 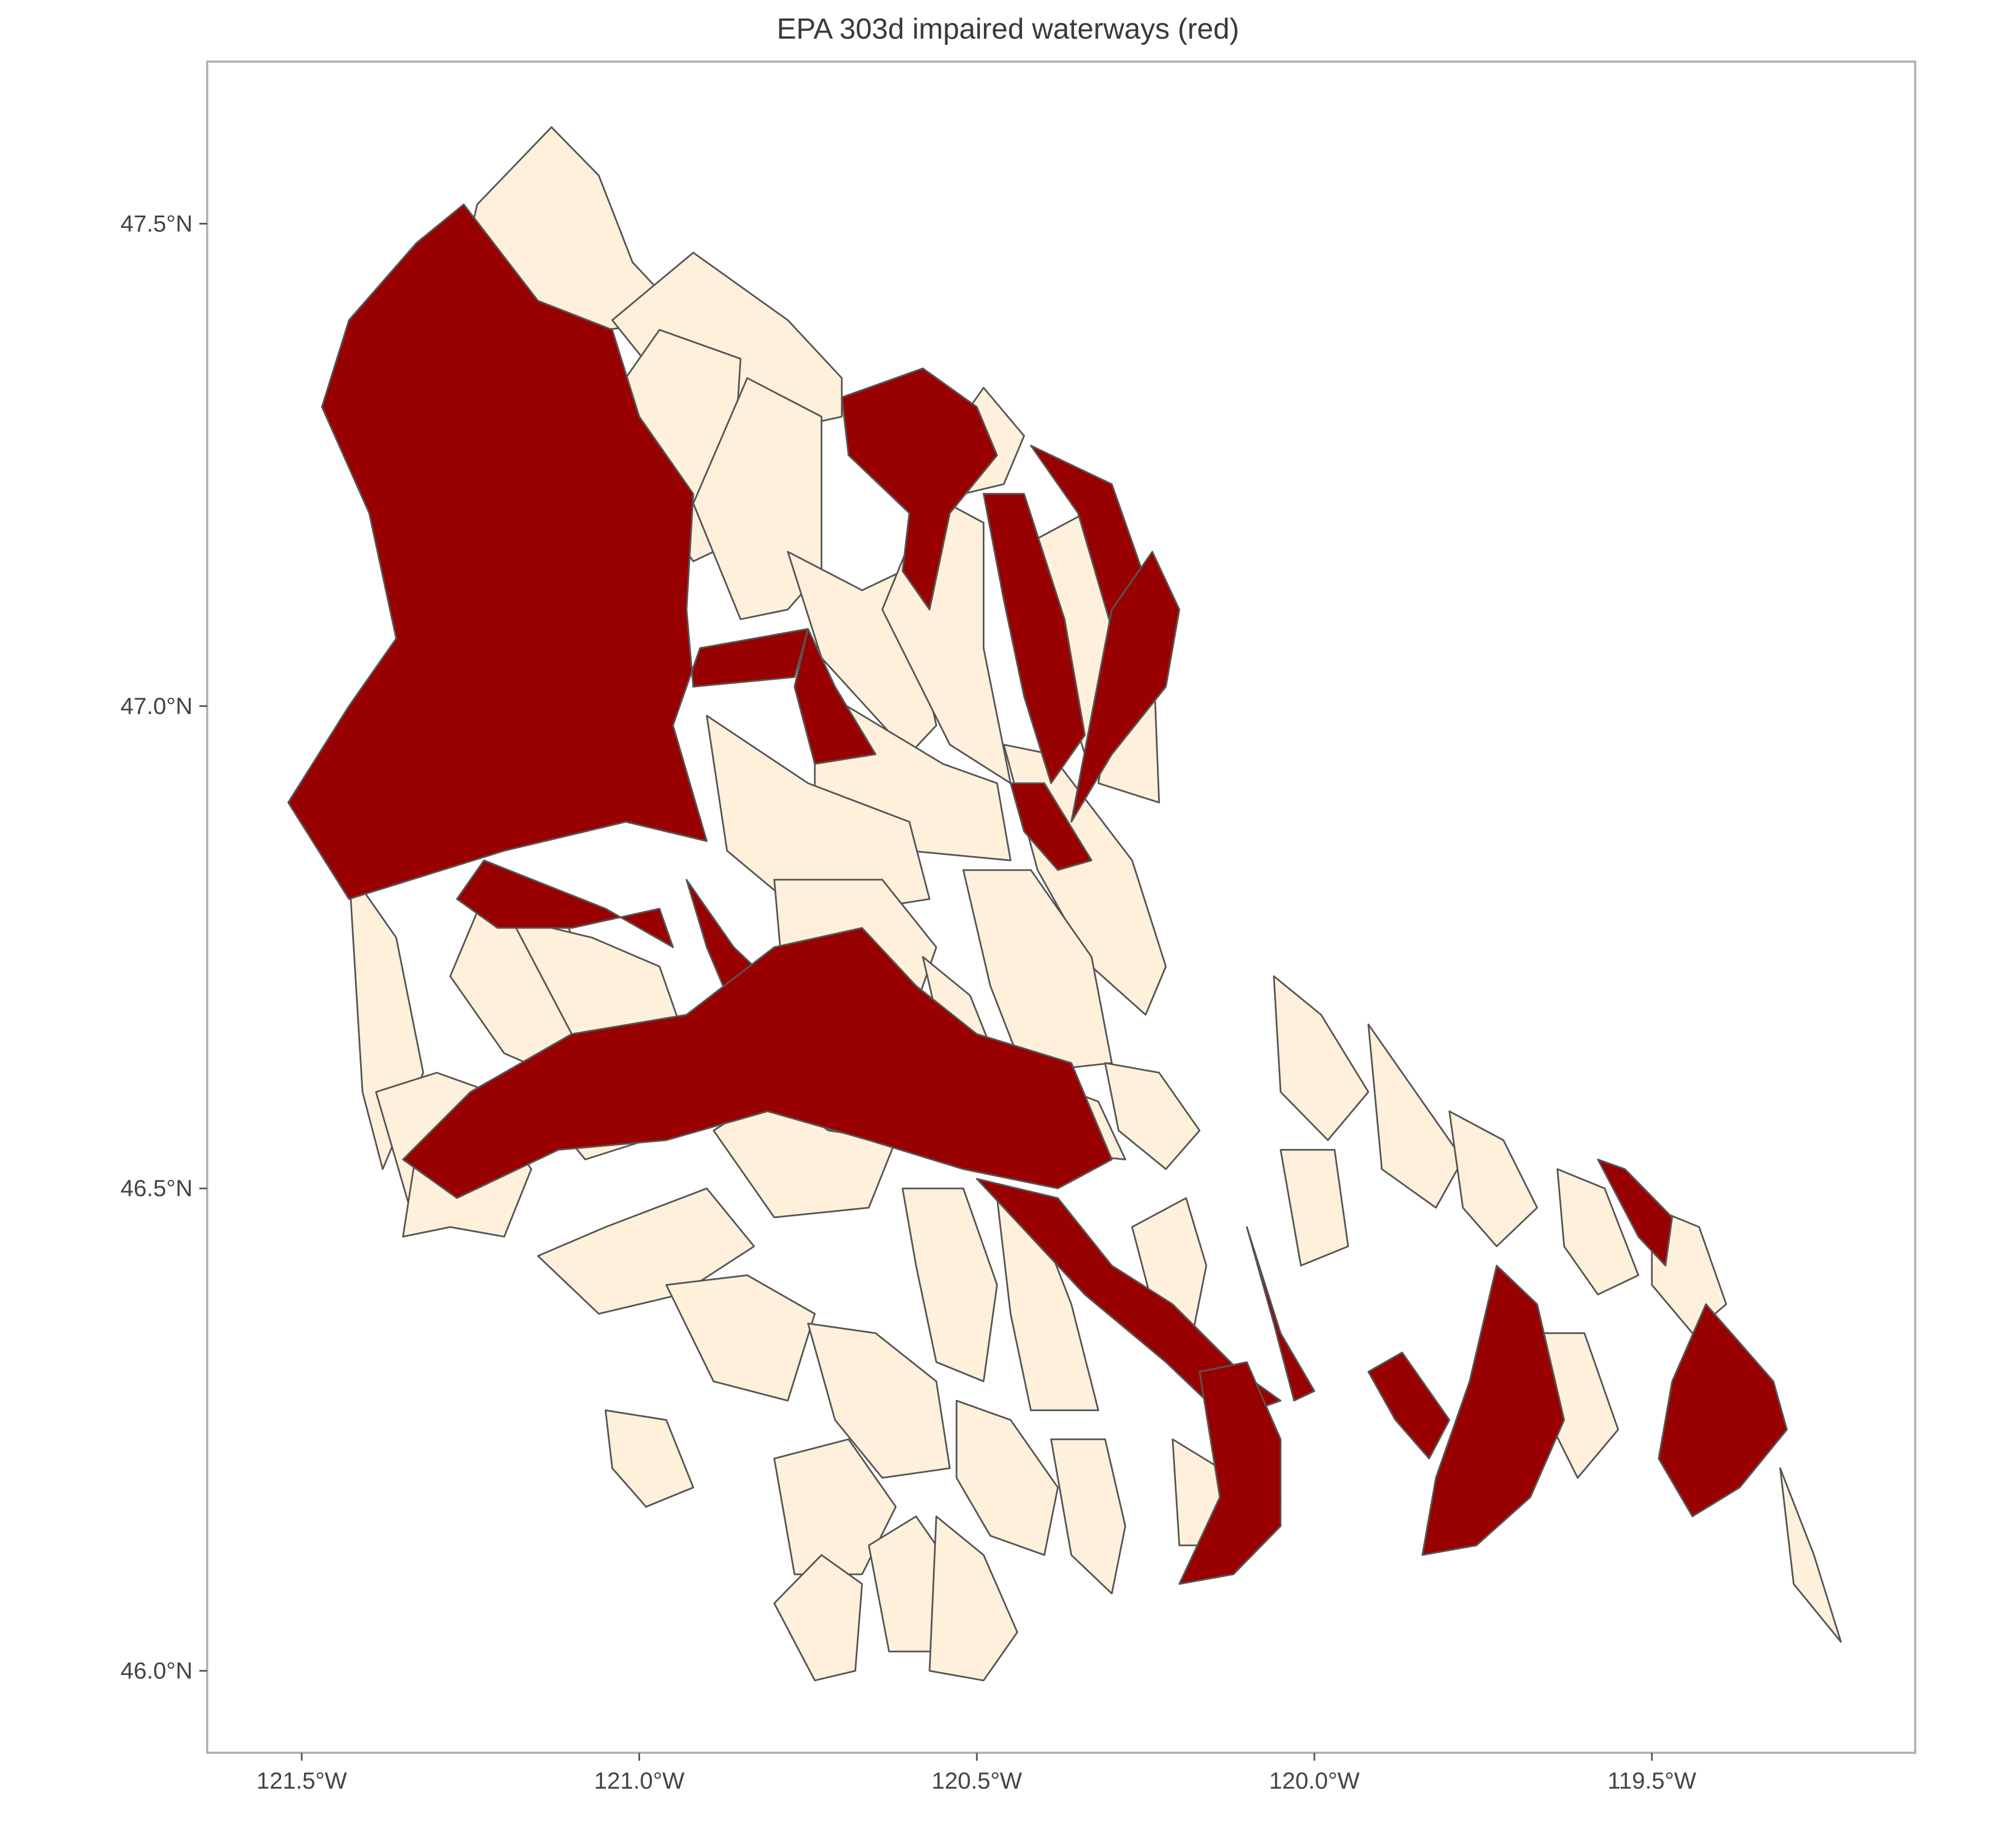 What do you see at coordinates (157, 1671) in the screenshot?
I see `y-tick-label: 46.0°N` at bounding box center [157, 1671].